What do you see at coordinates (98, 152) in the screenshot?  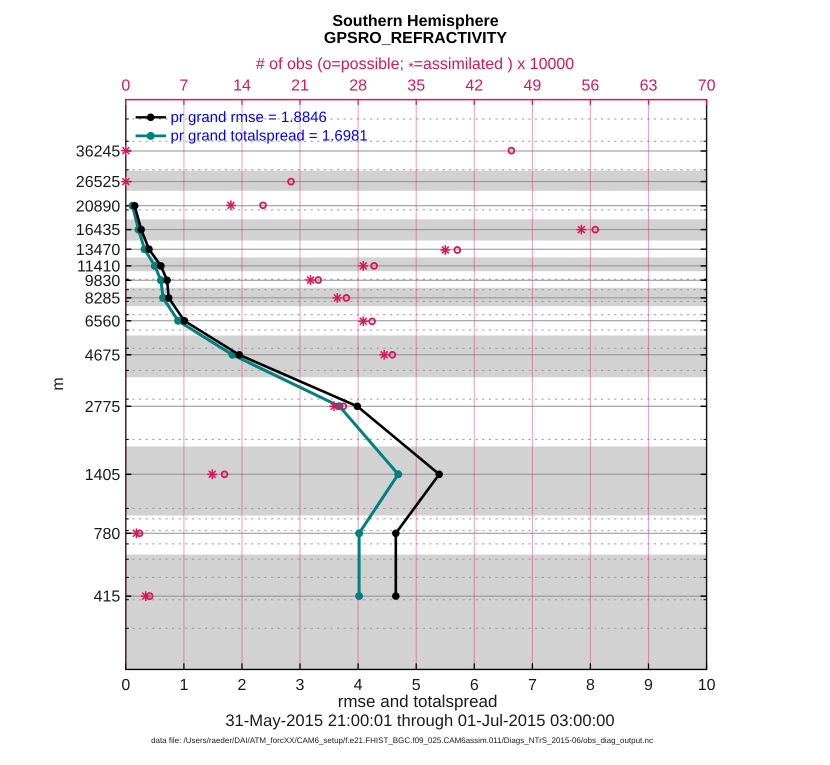 I see `svg-text: 36245` at bounding box center [98, 152].